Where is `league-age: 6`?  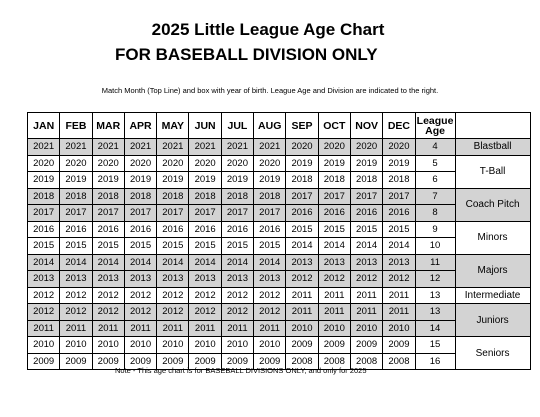 league-age: 6 is located at coordinates (435, 180).